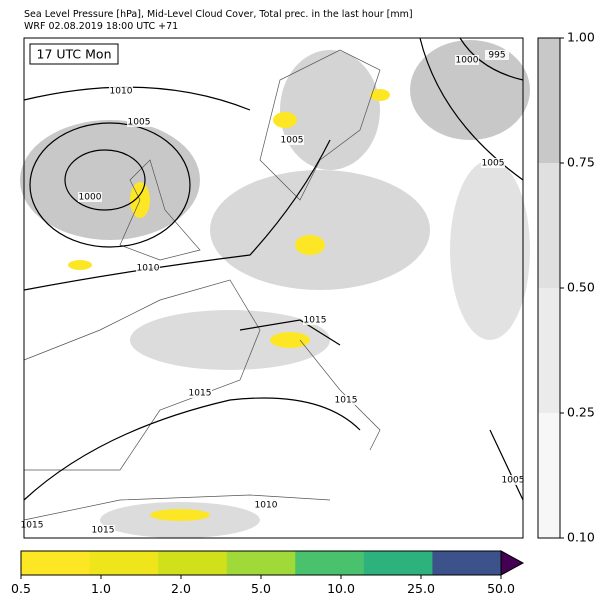 This screenshot has width=613, height=614. I want to click on colorbar-tick-label: 10.0, so click(341, 588).